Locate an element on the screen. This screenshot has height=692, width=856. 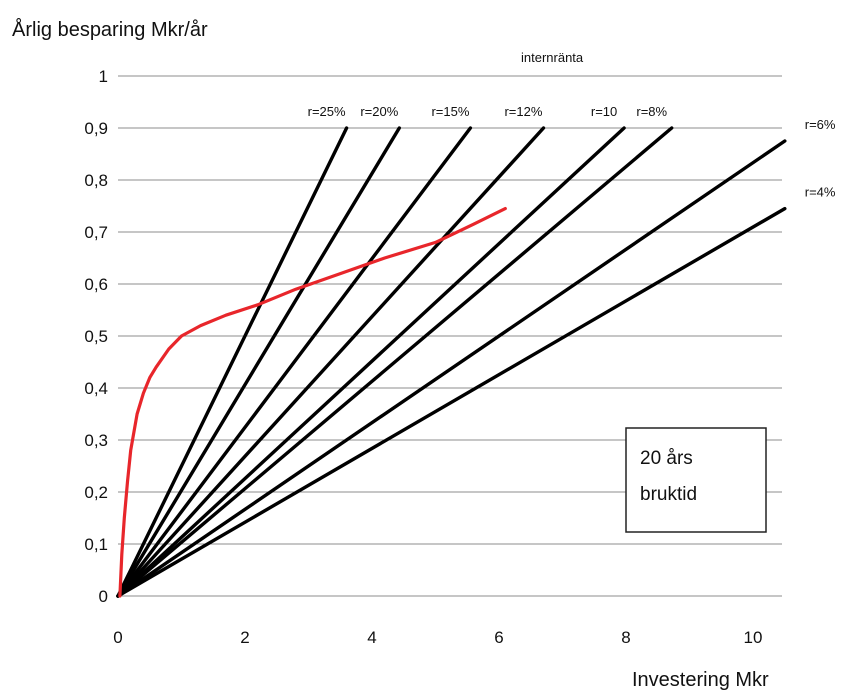
series-label: r=4% is located at coordinates (820, 192).